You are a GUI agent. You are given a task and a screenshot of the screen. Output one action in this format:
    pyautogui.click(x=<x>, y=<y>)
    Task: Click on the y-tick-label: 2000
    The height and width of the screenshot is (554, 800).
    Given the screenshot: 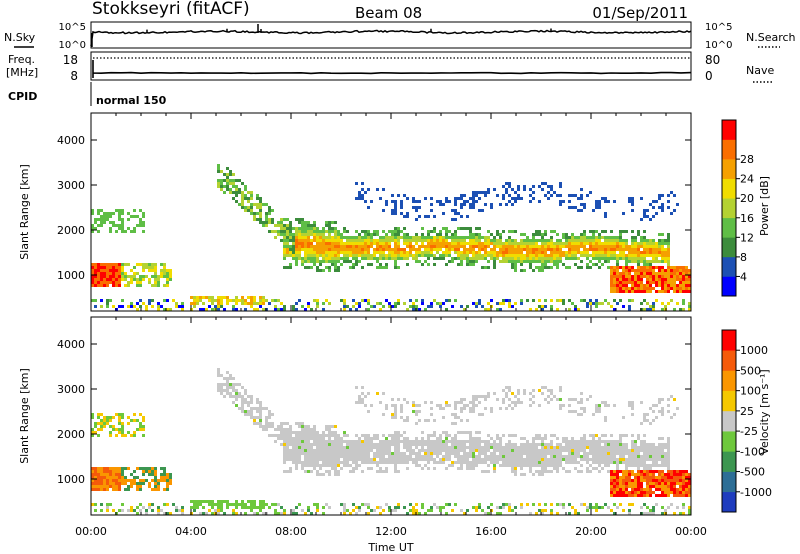 What is the action you would take?
    pyautogui.click(x=71, y=230)
    